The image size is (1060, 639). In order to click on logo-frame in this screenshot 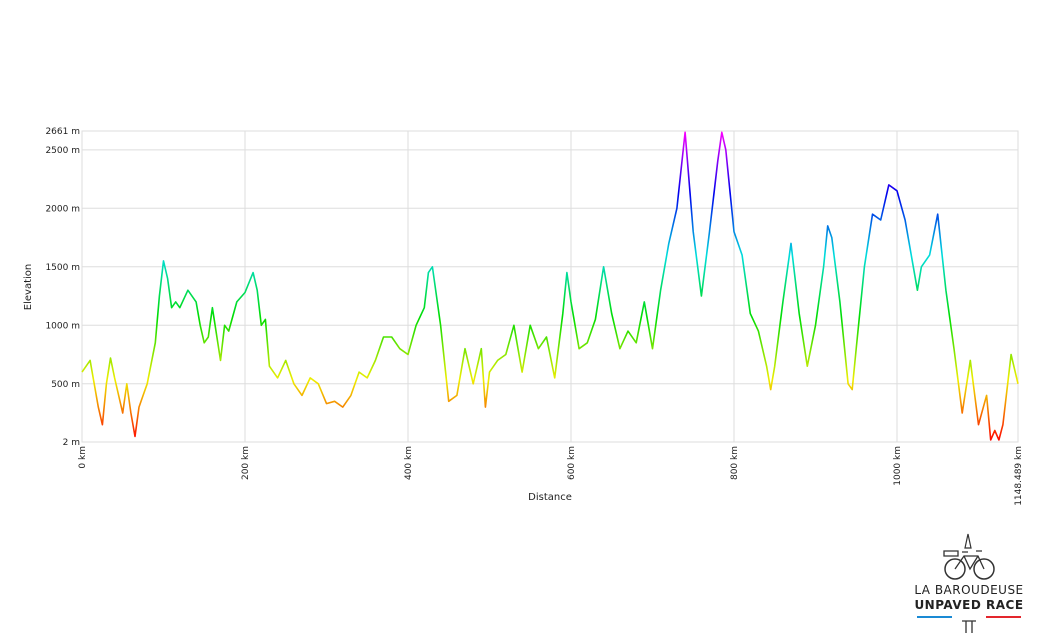, I will do `click(964, 560)`.